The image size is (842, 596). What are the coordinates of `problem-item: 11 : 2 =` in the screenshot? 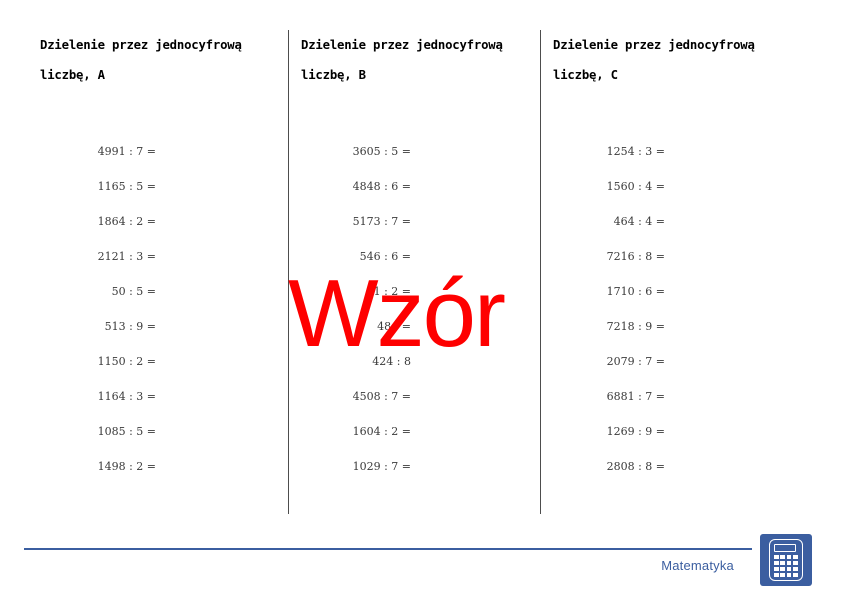 It's located at (388, 291).